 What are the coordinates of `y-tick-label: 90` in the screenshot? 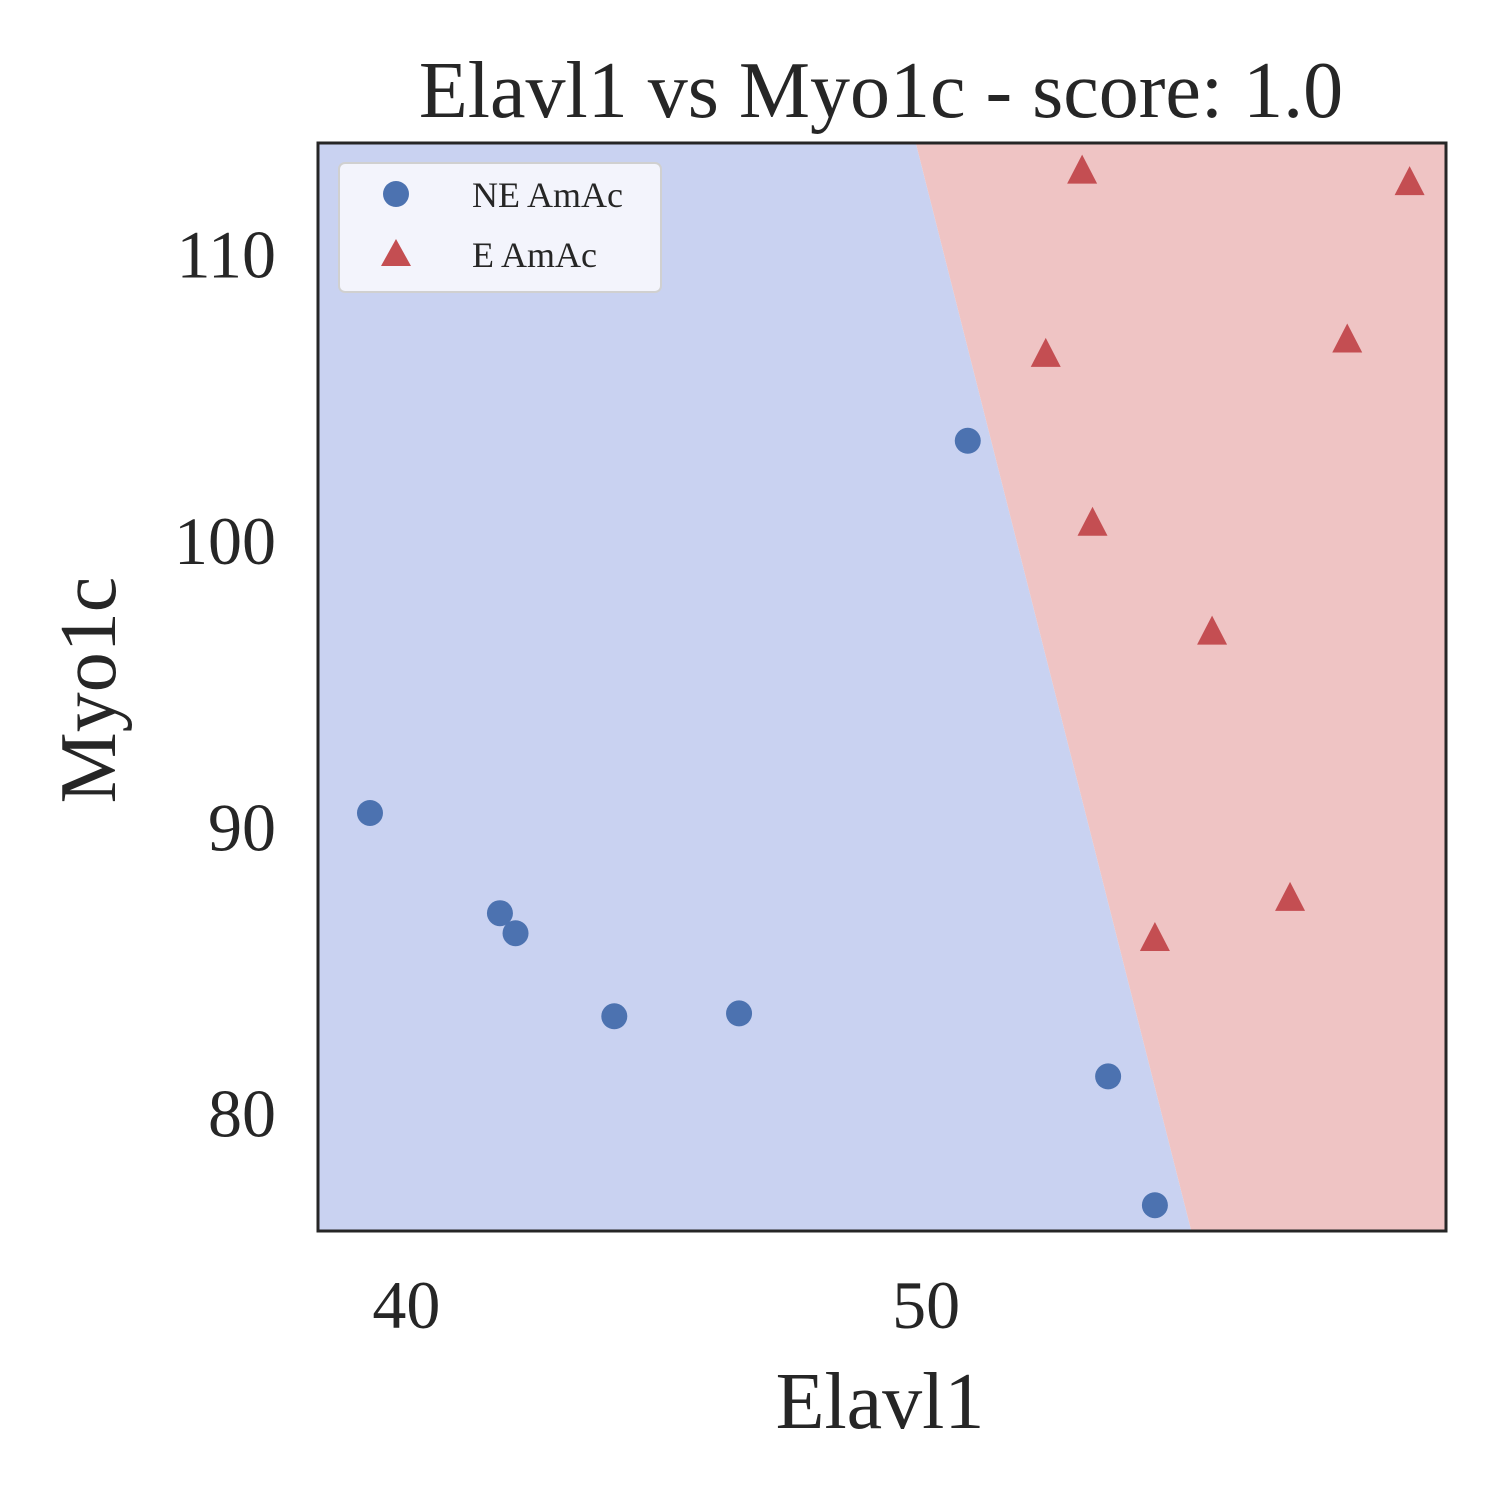 It's located at (242, 827).